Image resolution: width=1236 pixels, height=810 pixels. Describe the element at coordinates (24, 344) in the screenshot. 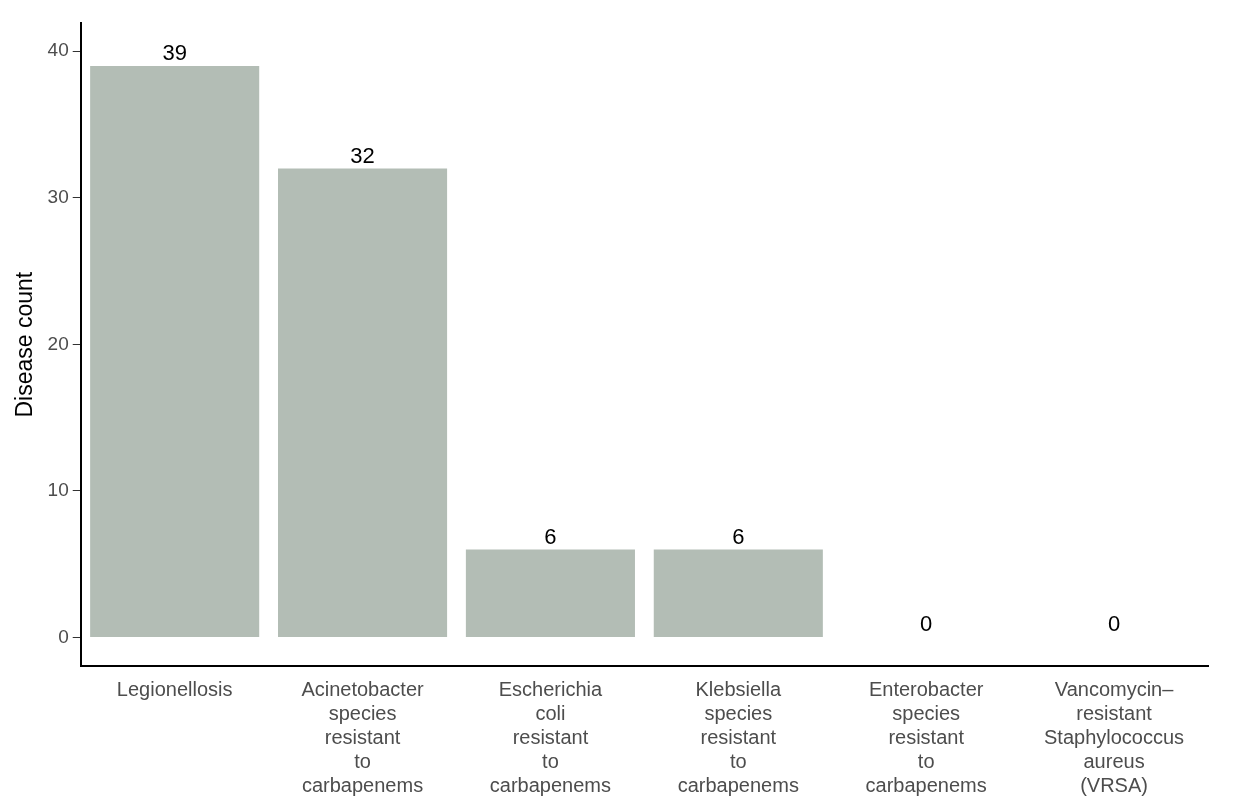

I see `y-axis-title: Disease count` at that location.